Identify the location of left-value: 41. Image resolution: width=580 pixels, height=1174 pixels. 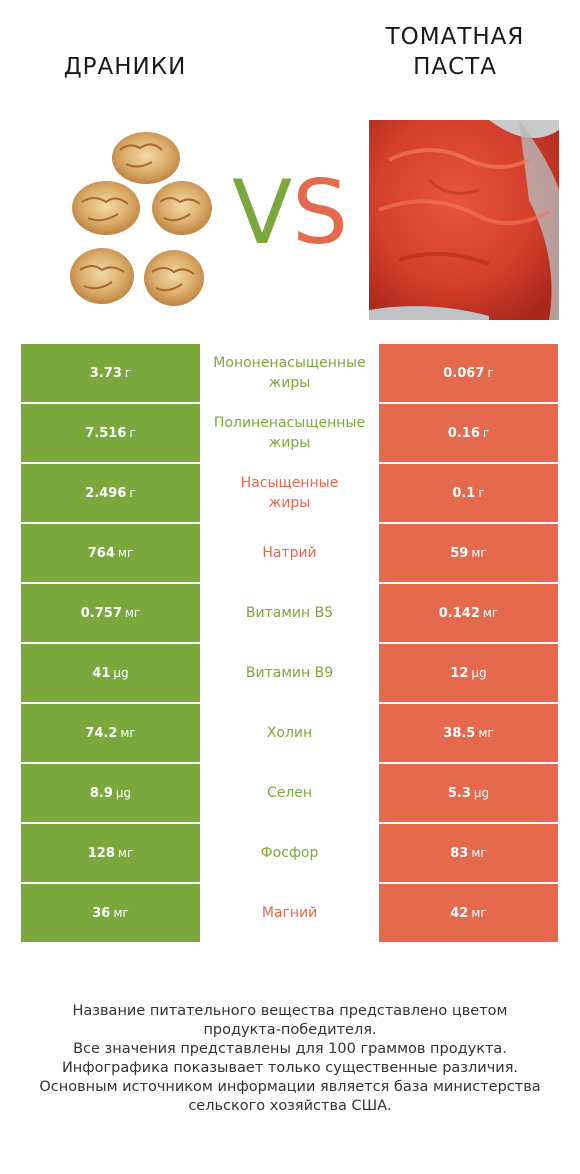
(101, 673).